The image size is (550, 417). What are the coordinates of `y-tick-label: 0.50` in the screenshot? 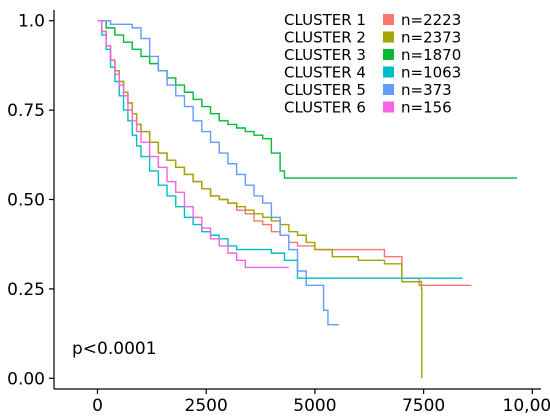 It's located at (26, 201).